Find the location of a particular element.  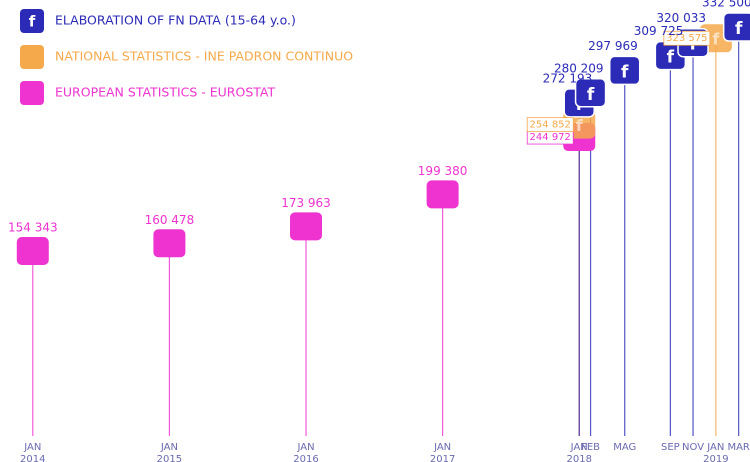

x-tick-label: JAN 2019 is located at coordinates (715, 452).